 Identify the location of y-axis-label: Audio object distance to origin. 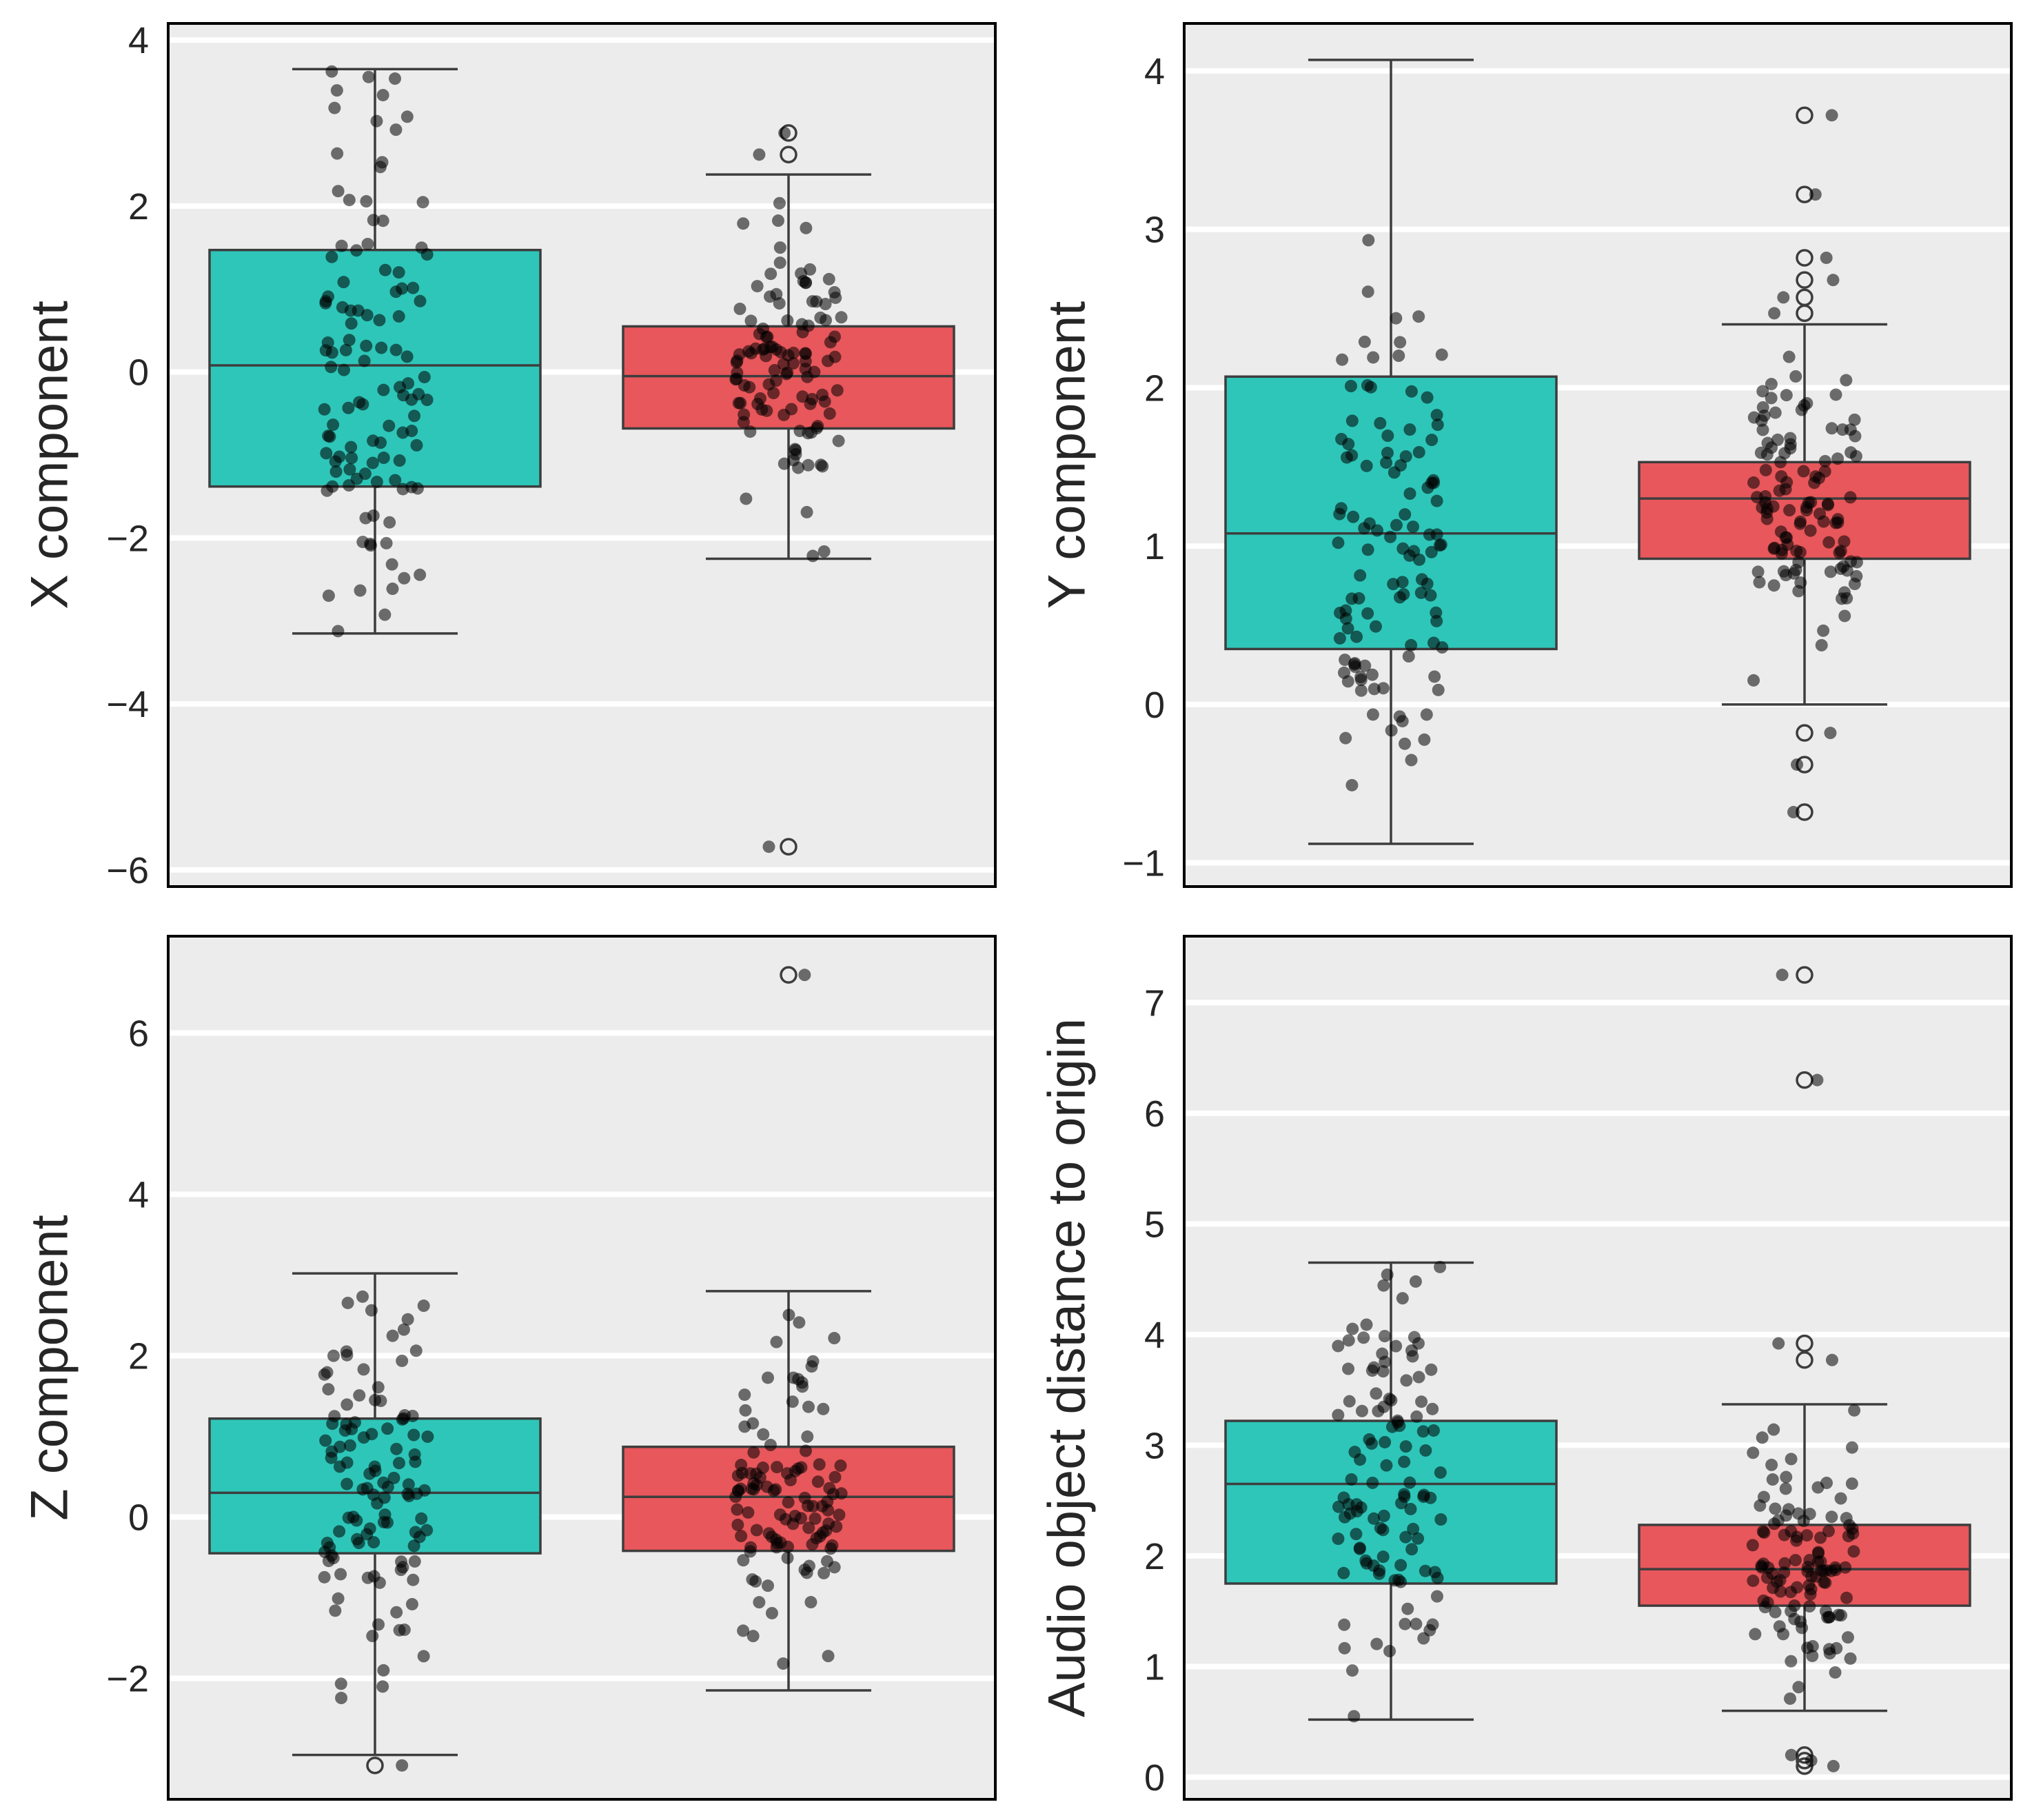
(1067, 1367).